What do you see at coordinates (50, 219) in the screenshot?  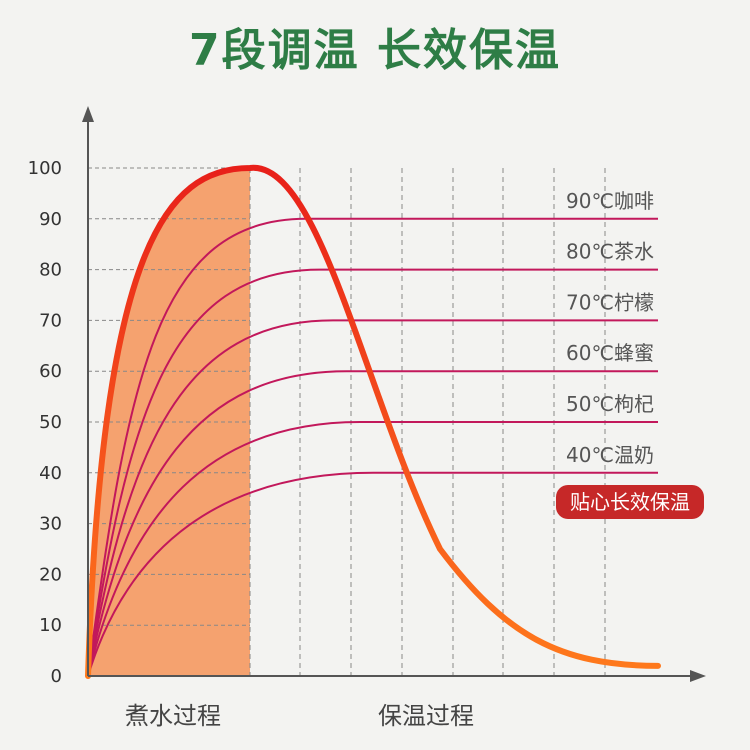 I see `y-tick-label: 90` at bounding box center [50, 219].